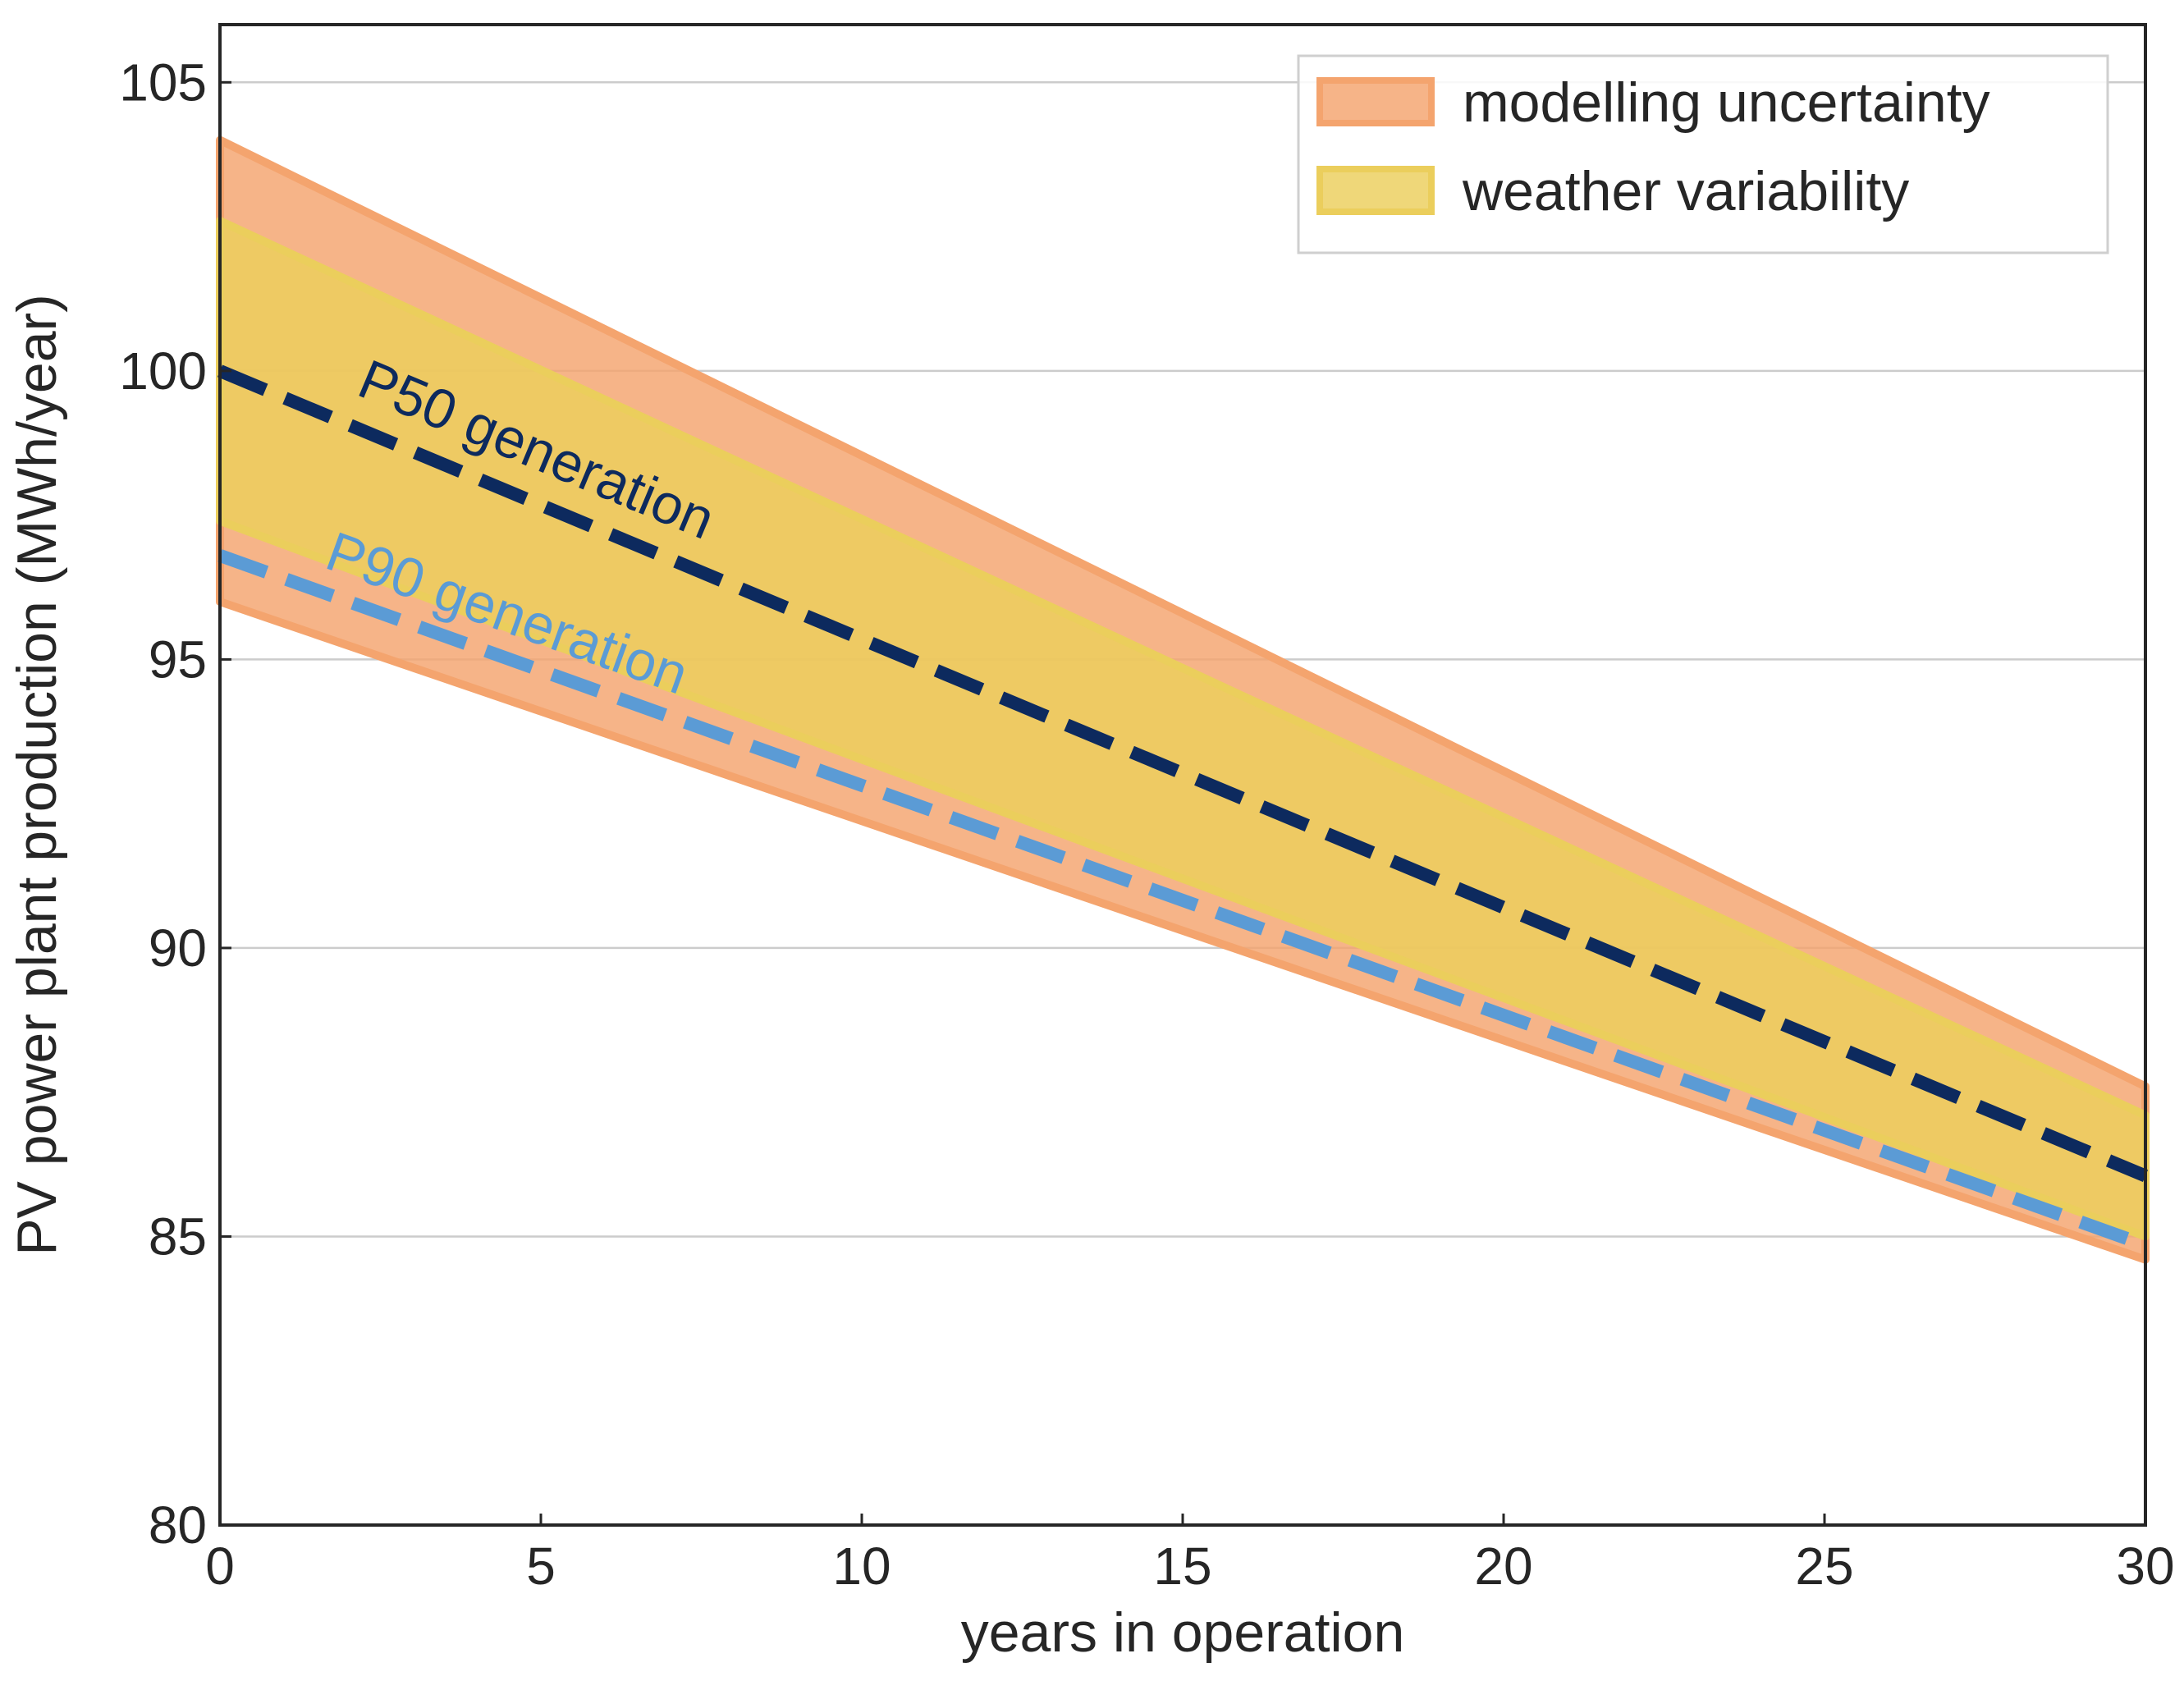  I want to click on y-tick-label-105: 105, so click(163, 82).